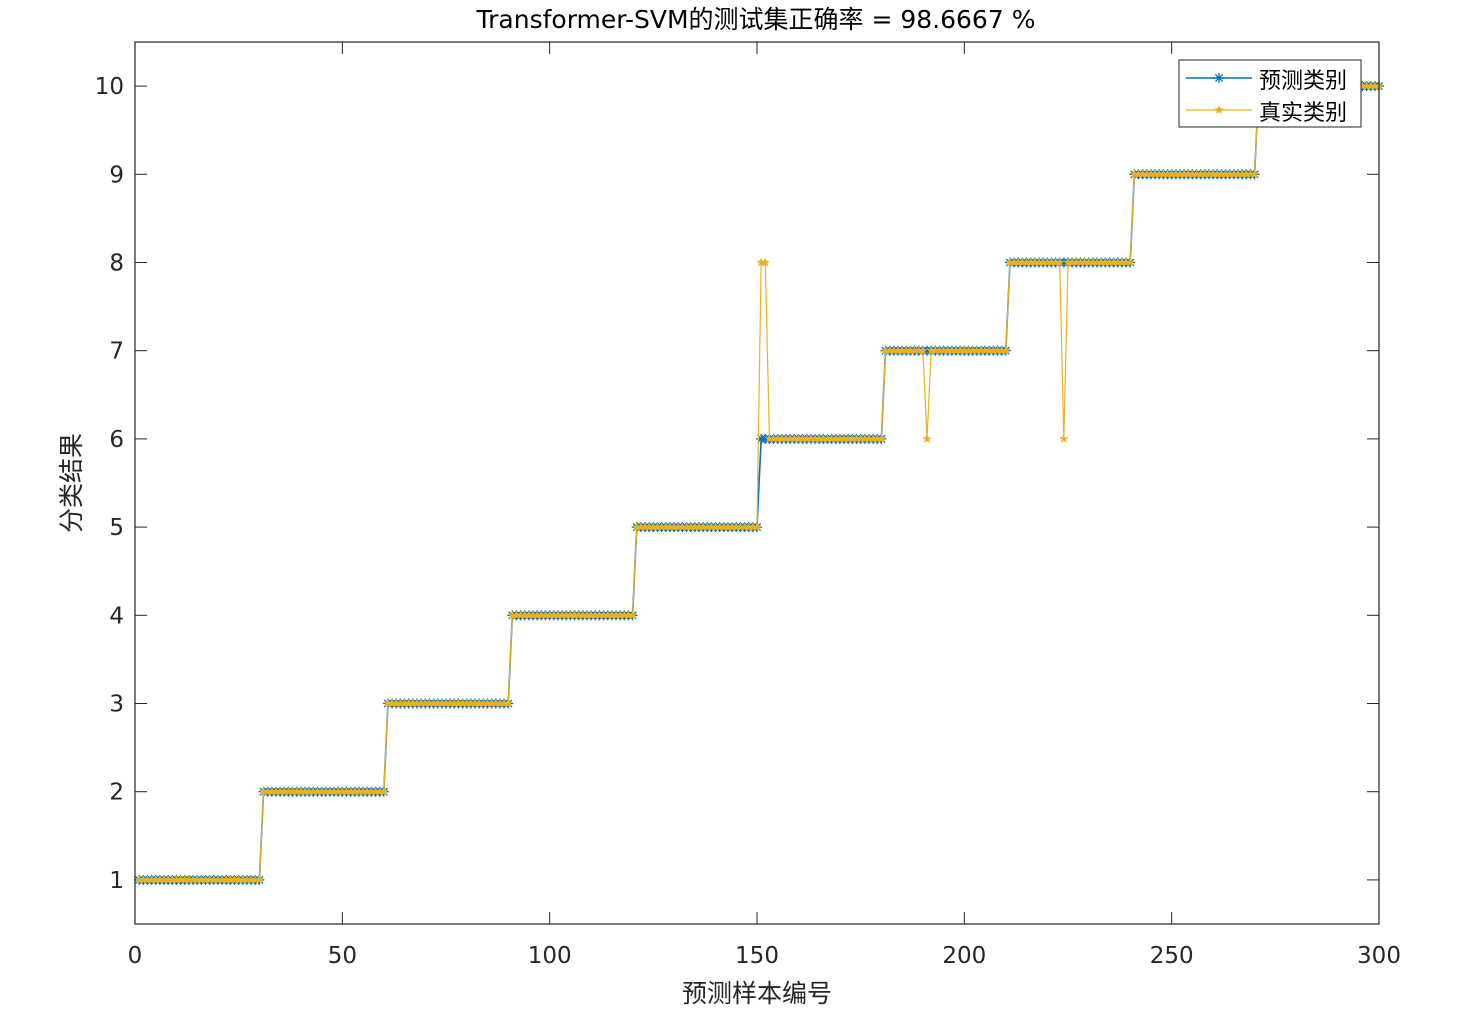  What do you see at coordinates (1219, 78) in the screenshot?
I see `legend-marker-pred` at bounding box center [1219, 78].